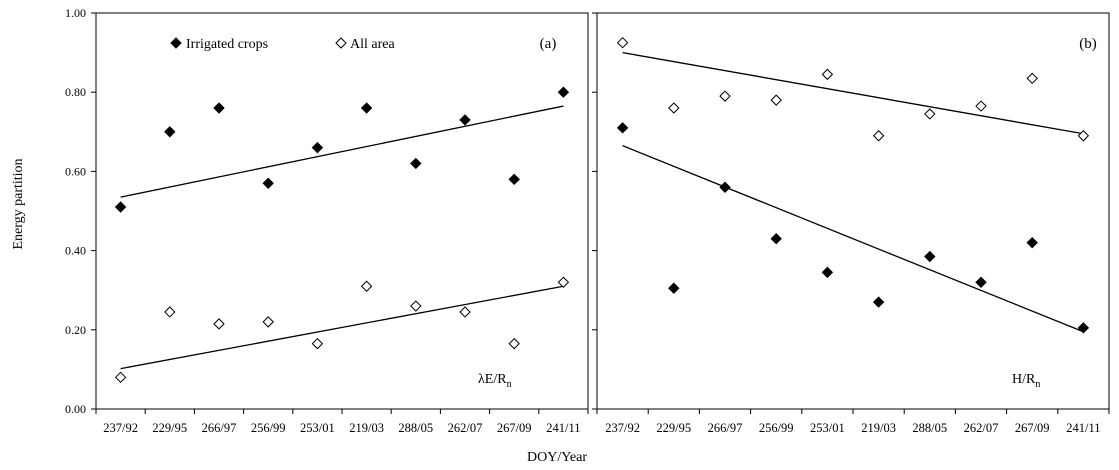 The width and height of the screenshot is (1119, 470). What do you see at coordinates (75, 409) in the screenshot?
I see `y-tick-label: 0.00` at bounding box center [75, 409].